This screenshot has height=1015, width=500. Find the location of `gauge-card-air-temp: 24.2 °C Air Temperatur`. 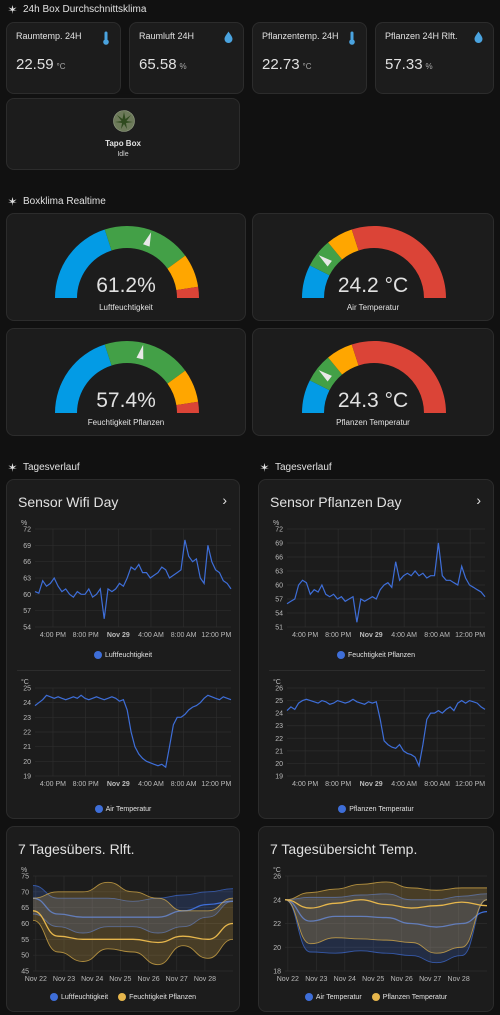

gauge-card-air-temp: 24.2 °C Air Temperatur is located at coordinates (373, 267).